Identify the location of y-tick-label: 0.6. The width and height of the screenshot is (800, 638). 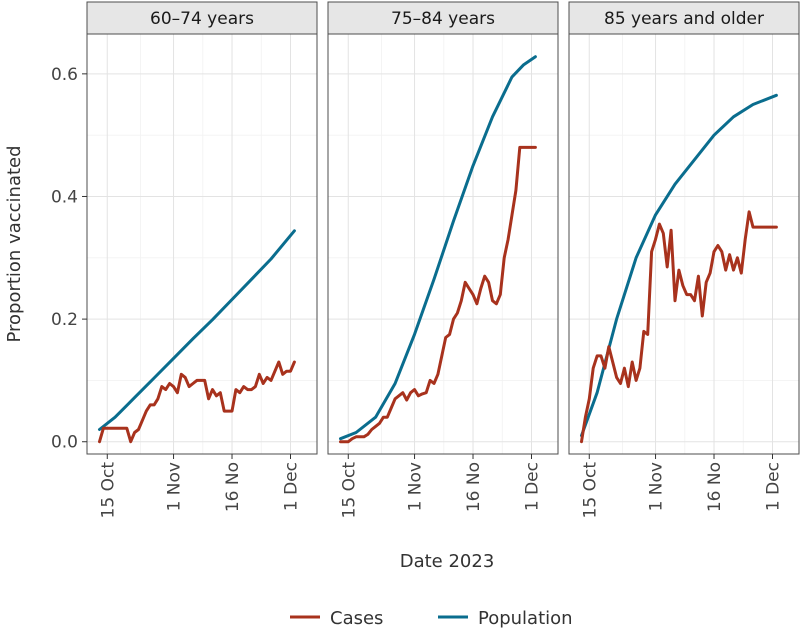
(64, 75).